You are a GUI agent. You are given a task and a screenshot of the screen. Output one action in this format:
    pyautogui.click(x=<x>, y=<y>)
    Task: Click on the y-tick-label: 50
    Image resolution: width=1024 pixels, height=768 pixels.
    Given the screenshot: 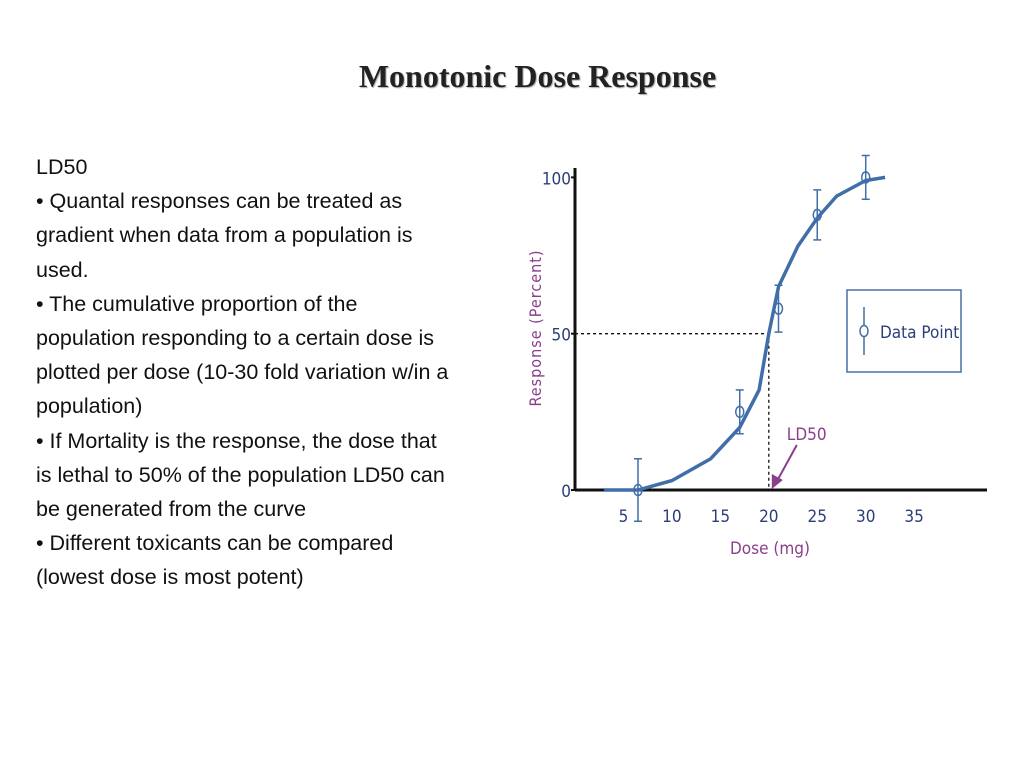 What is the action you would take?
    pyautogui.click(x=561, y=336)
    